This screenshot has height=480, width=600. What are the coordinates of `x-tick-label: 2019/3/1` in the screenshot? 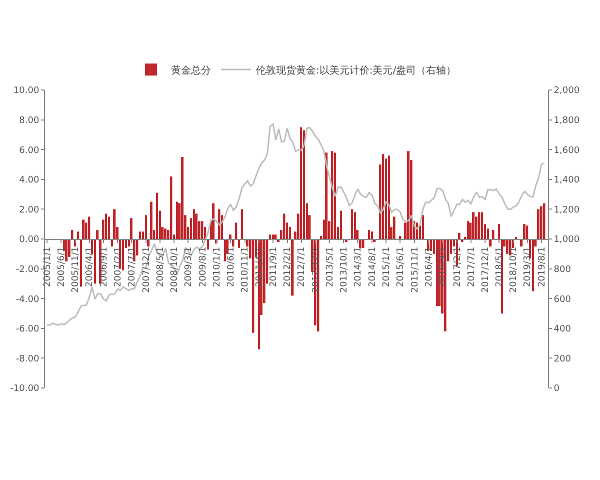 It's located at (528, 267).